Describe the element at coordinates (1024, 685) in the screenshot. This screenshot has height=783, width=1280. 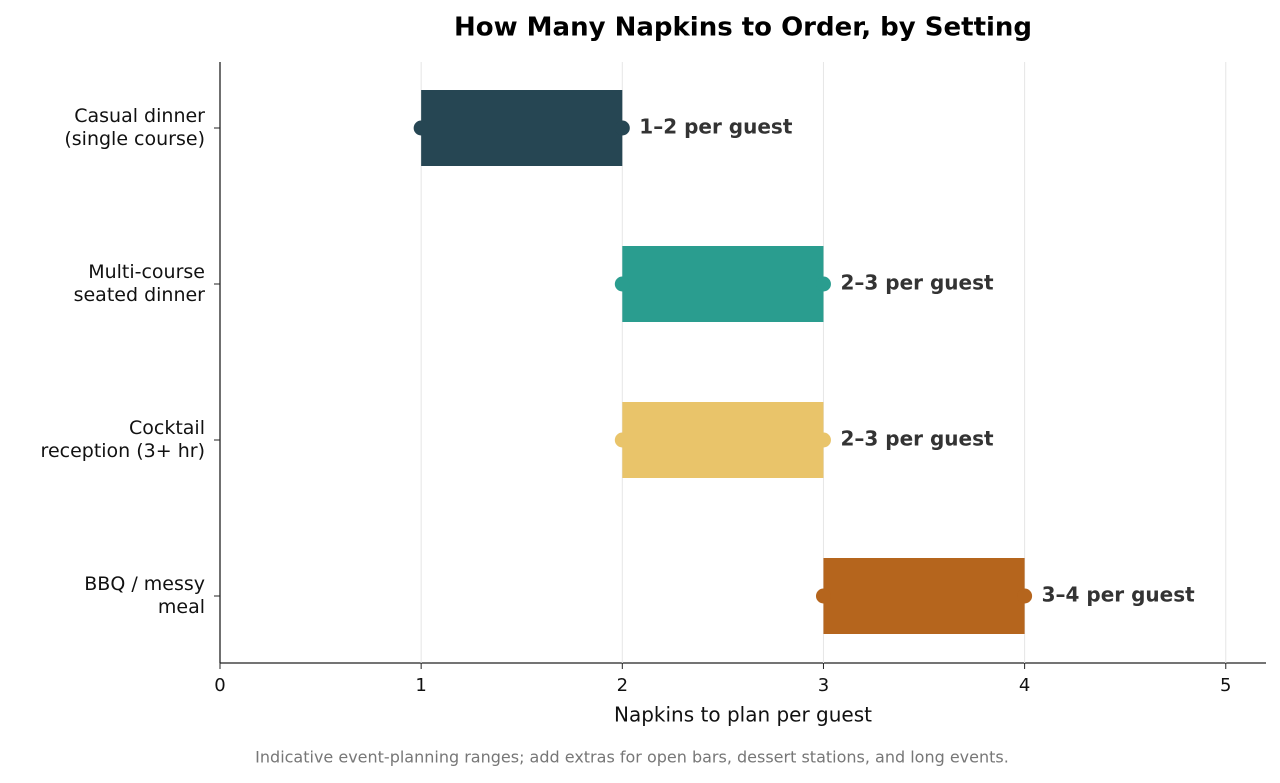
I see `x-tick-label: 4` at that location.